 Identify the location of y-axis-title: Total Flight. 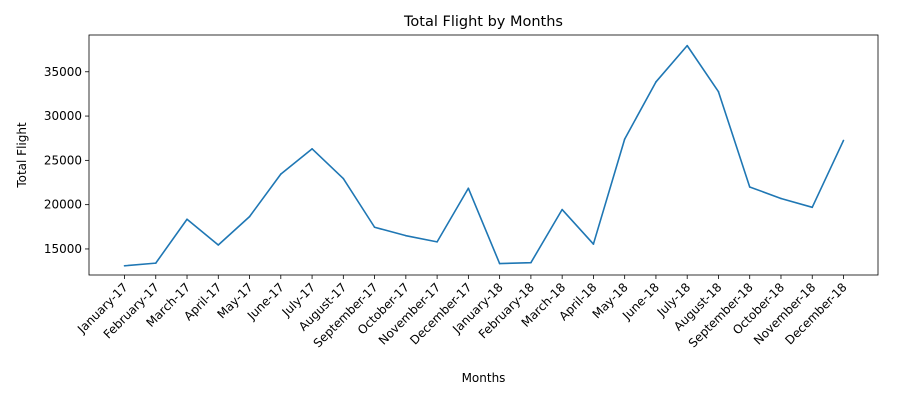
(22, 155).